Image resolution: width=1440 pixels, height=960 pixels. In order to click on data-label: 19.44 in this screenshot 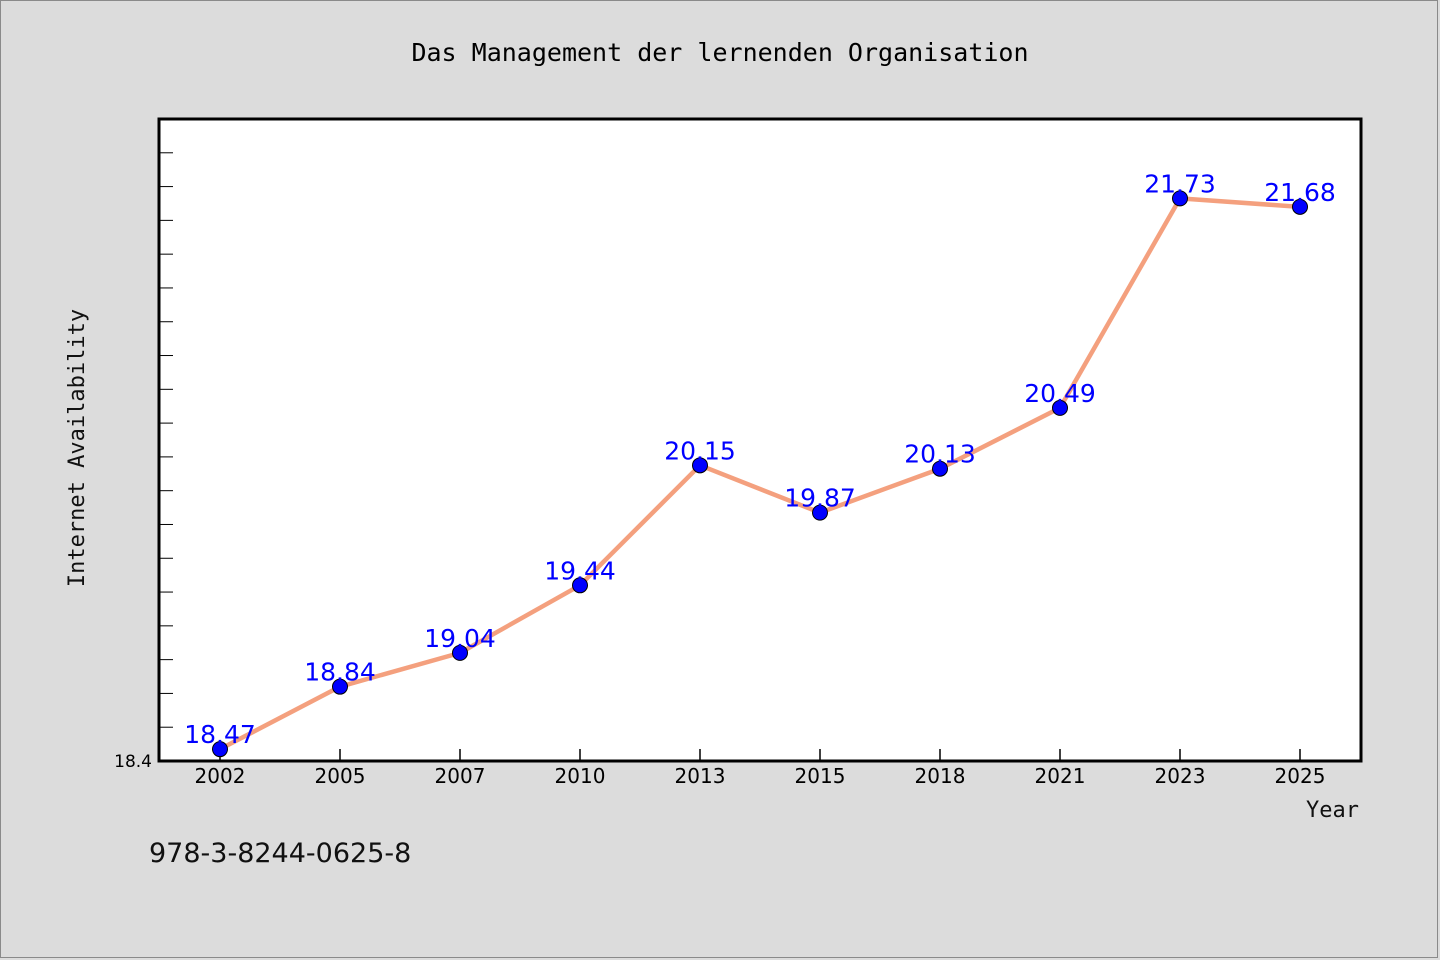, I will do `click(580, 570)`.